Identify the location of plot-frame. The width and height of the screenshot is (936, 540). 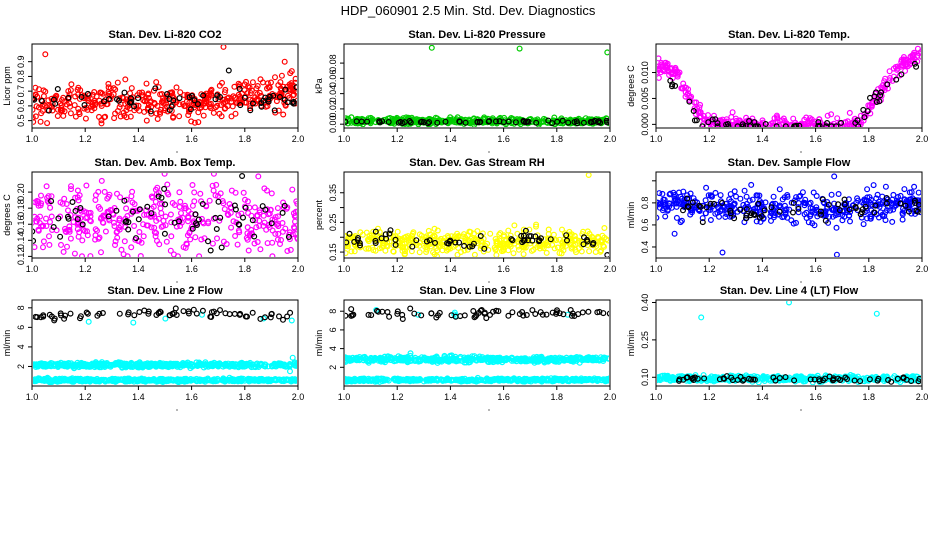
(165, 215).